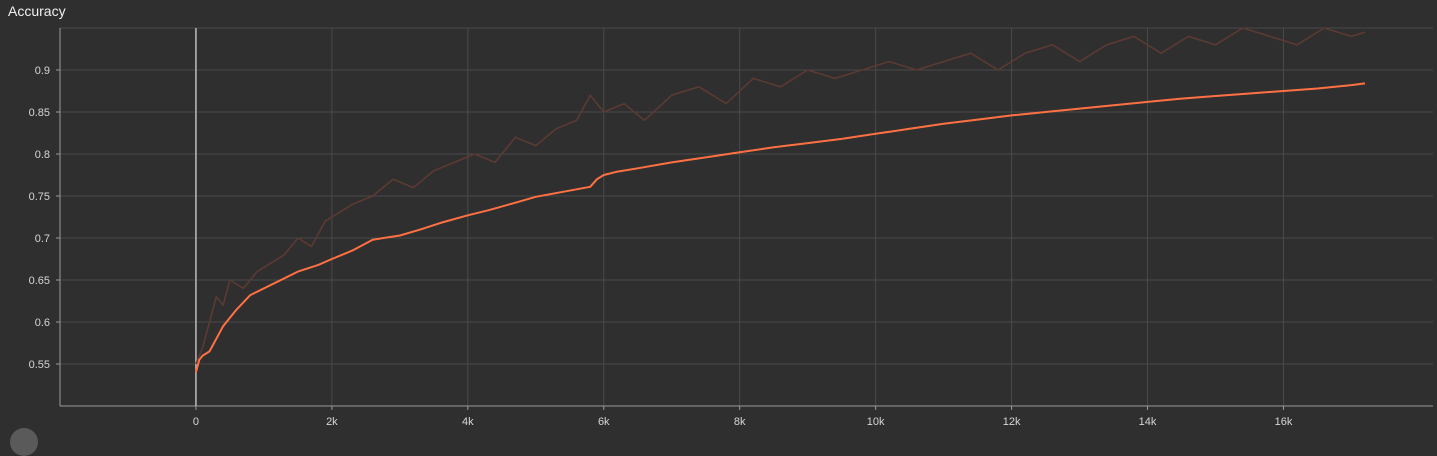  What do you see at coordinates (332, 422) in the screenshot?
I see `x-tick-label: 2k` at bounding box center [332, 422].